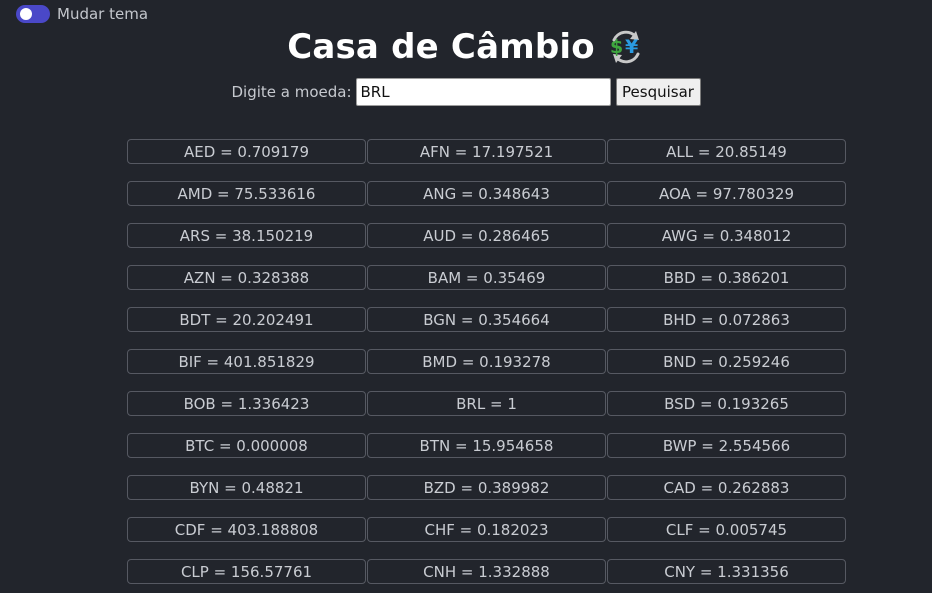 This screenshot has width=932, height=593. What do you see at coordinates (246, 445) in the screenshot?
I see `rate-card: BTC = 0.000008` at bounding box center [246, 445].